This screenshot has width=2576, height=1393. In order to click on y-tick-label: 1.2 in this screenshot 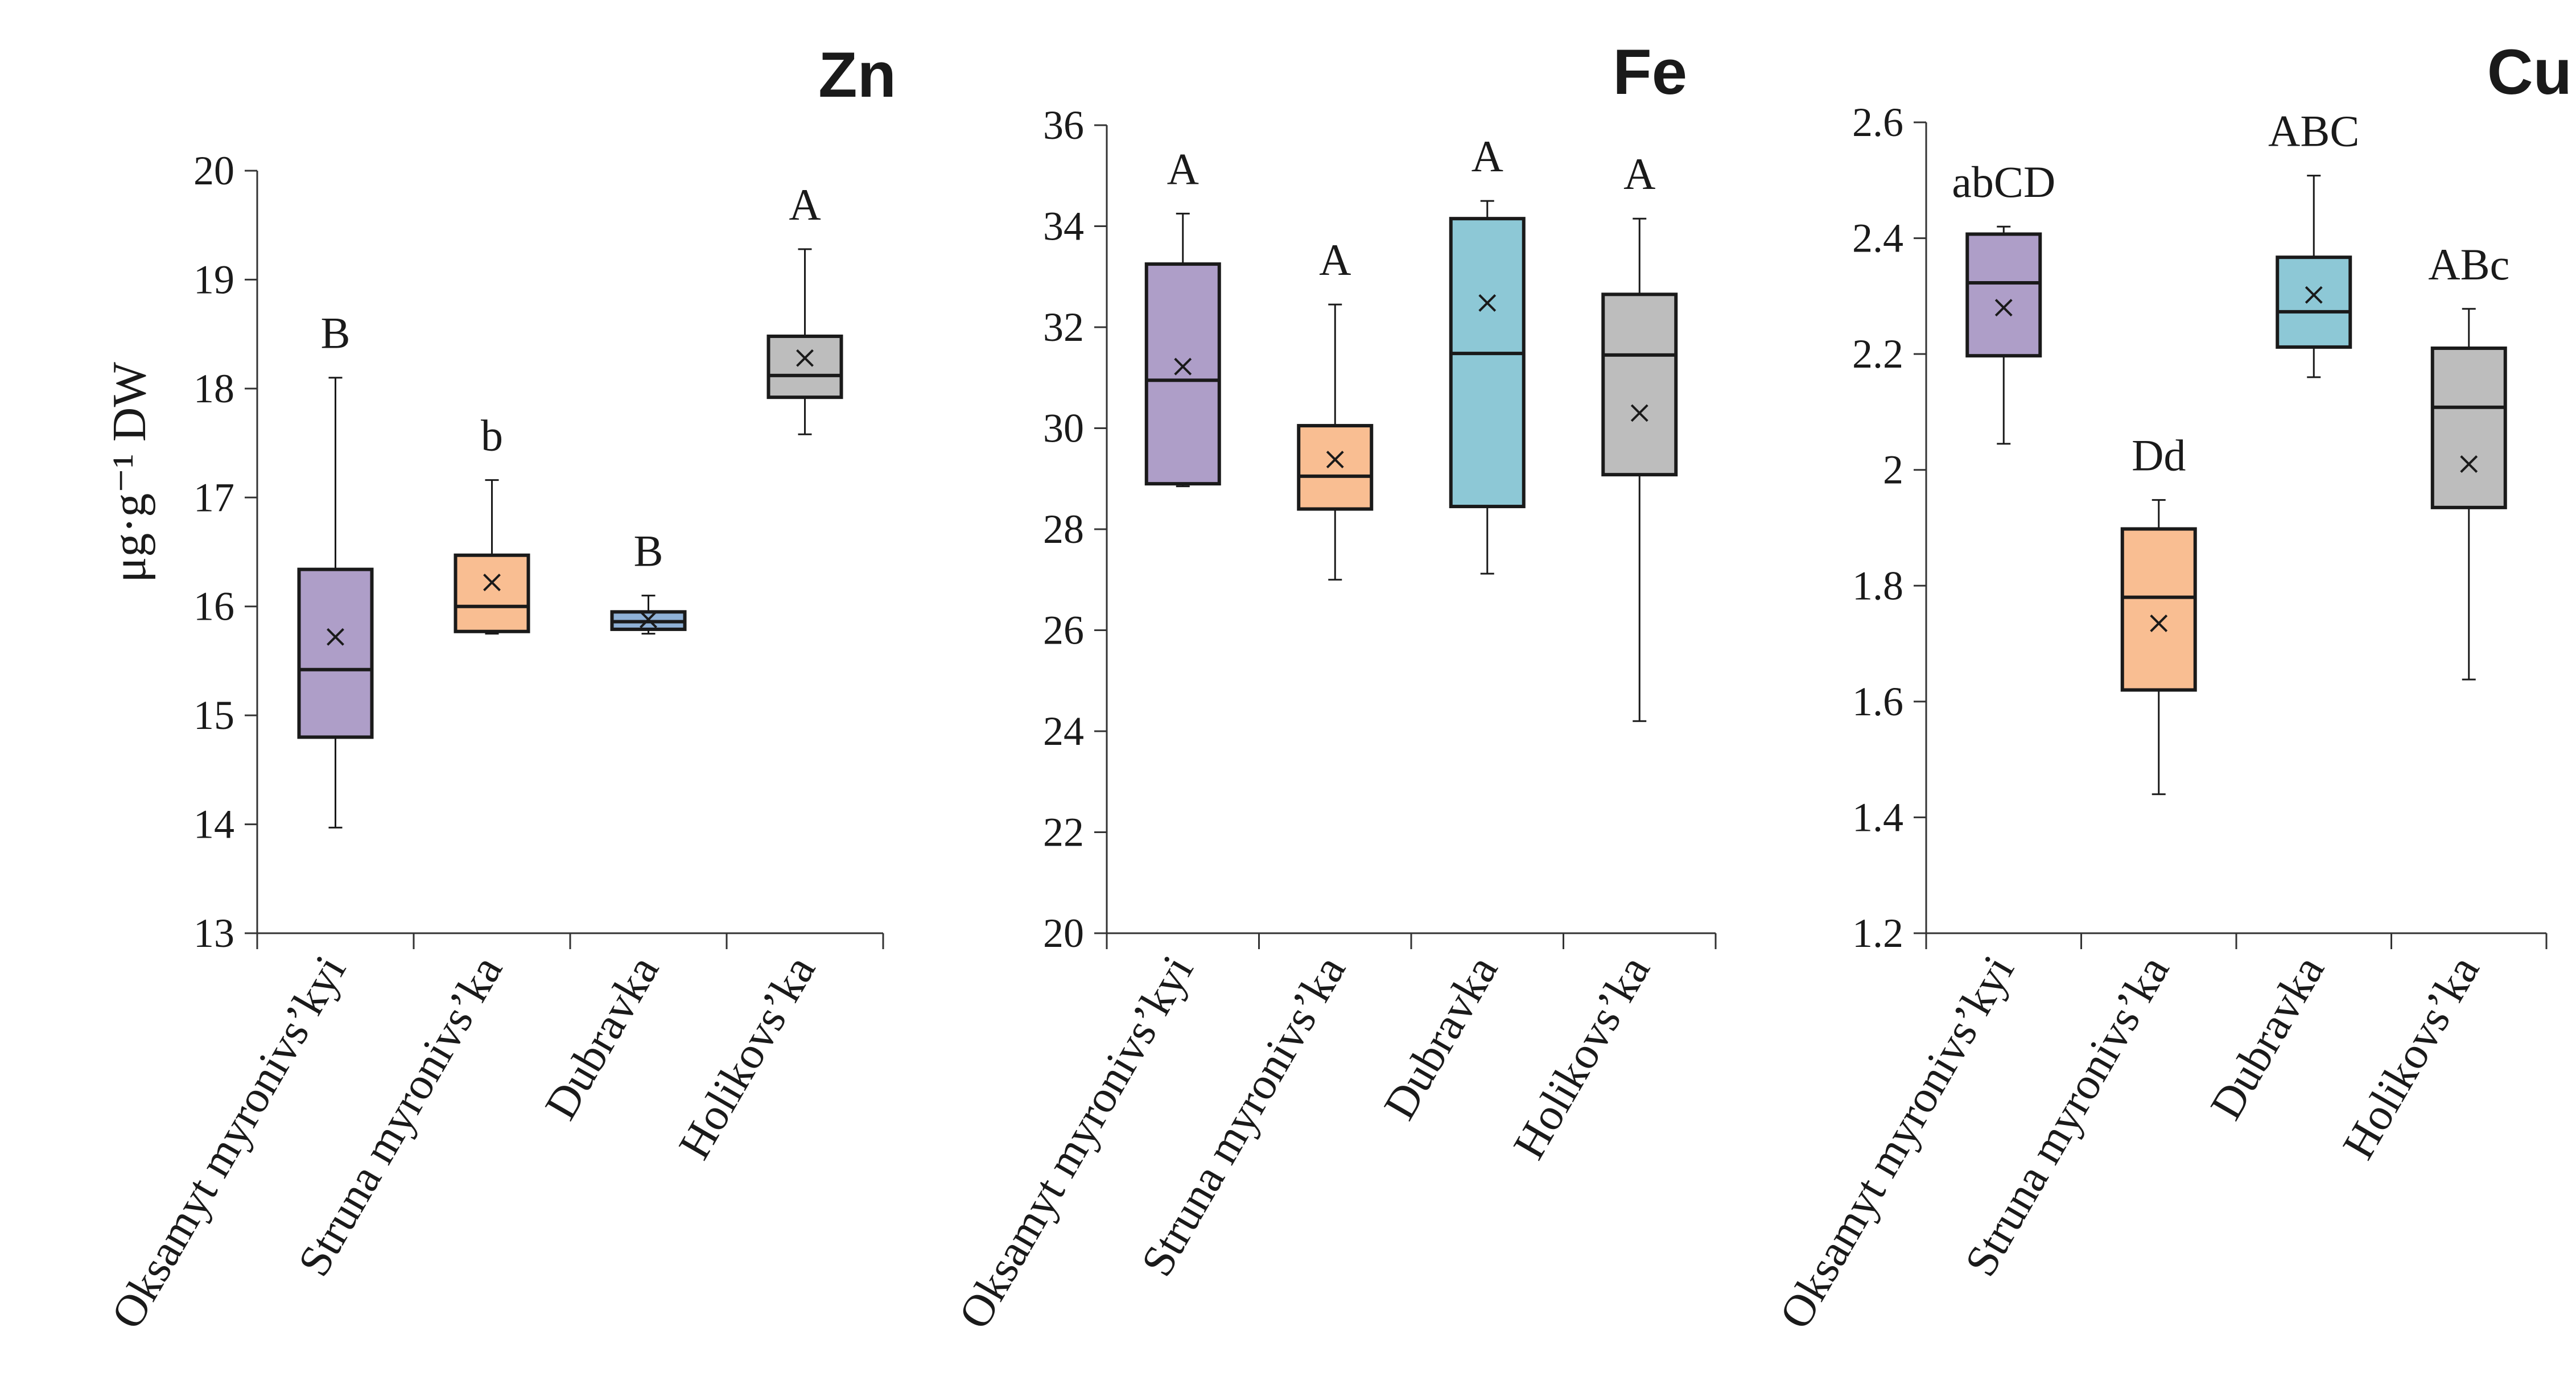, I will do `click(1877, 933)`.